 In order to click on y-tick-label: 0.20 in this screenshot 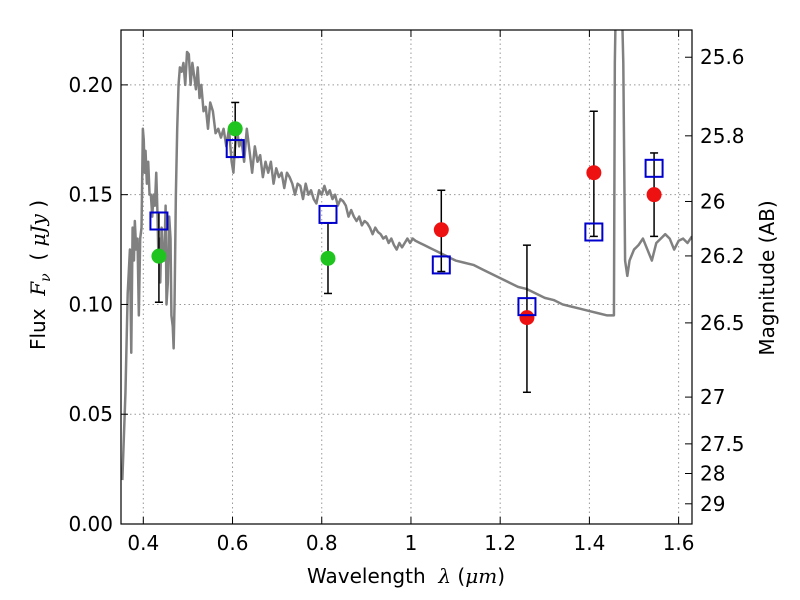, I will do `click(90, 85)`.